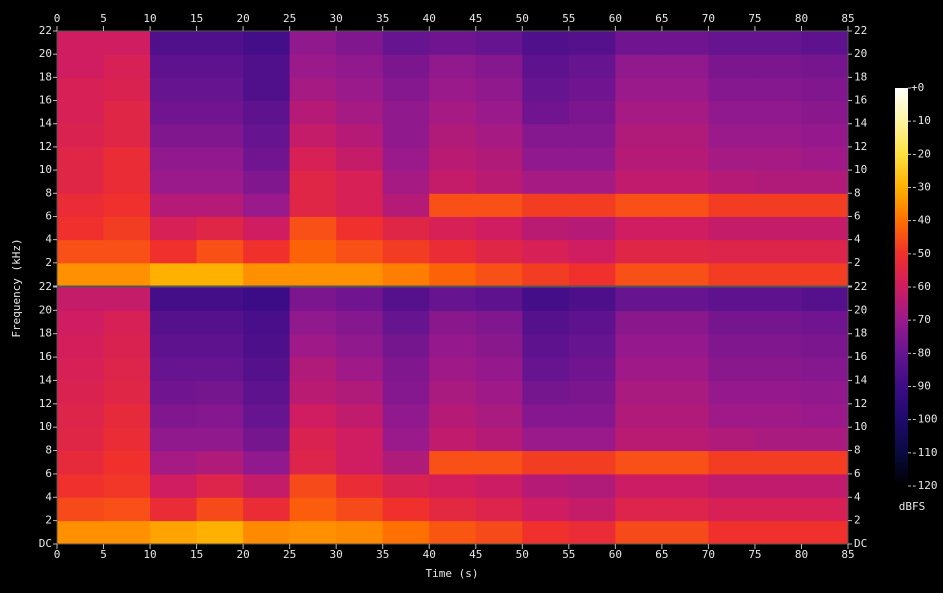  What do you see at coordinates (382, 554) in the screenshot?
I see `x-tick-label: 35` at bounding box center [382, 554].